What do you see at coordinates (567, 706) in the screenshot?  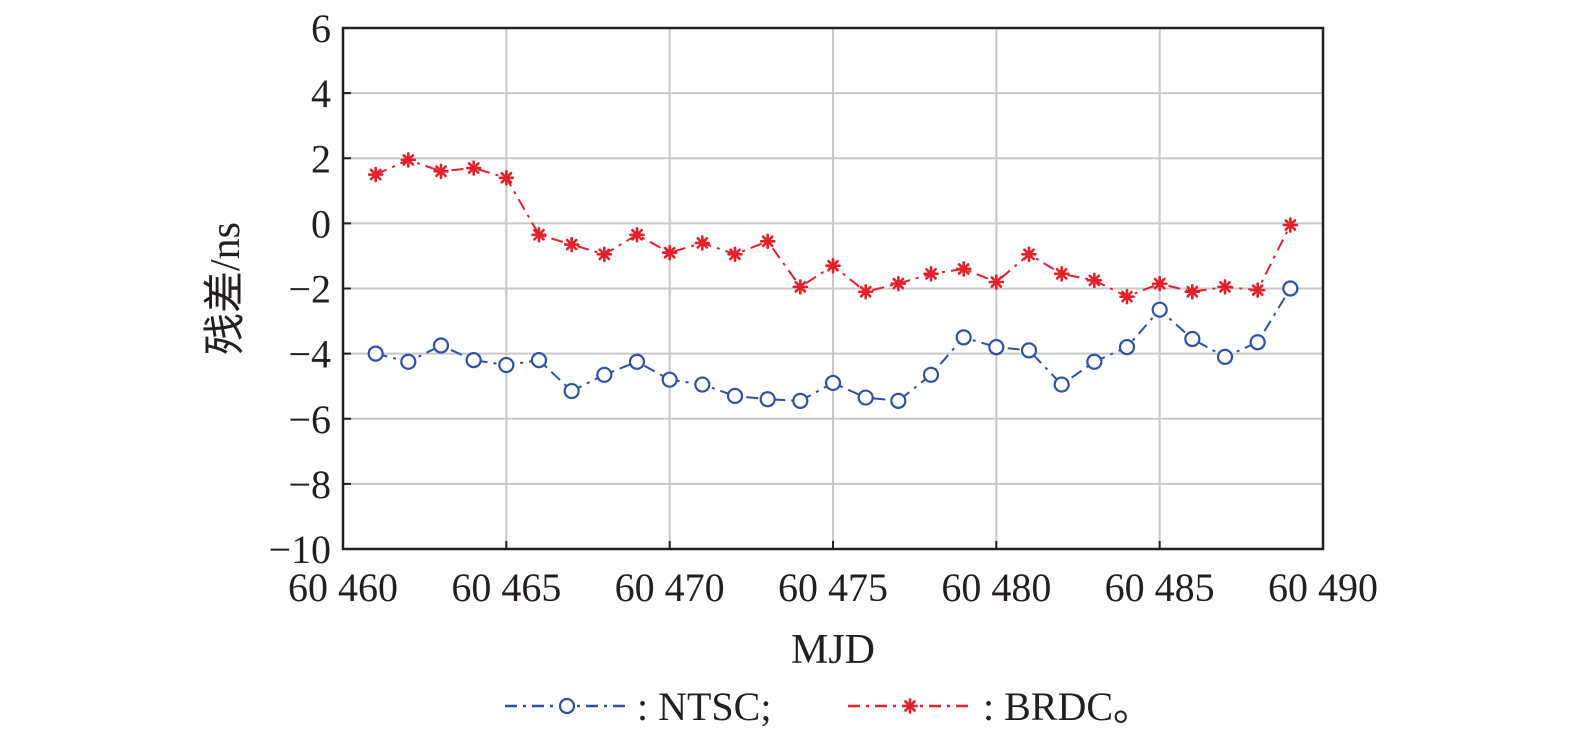 I see `legend-marker-ntsc` at bounding box center [567, 706].